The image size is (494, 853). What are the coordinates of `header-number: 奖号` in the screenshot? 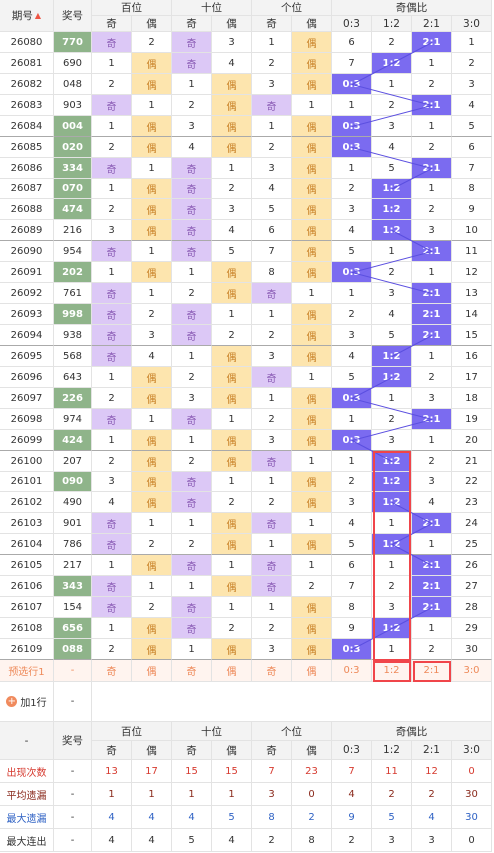 It's located at (73, 16).